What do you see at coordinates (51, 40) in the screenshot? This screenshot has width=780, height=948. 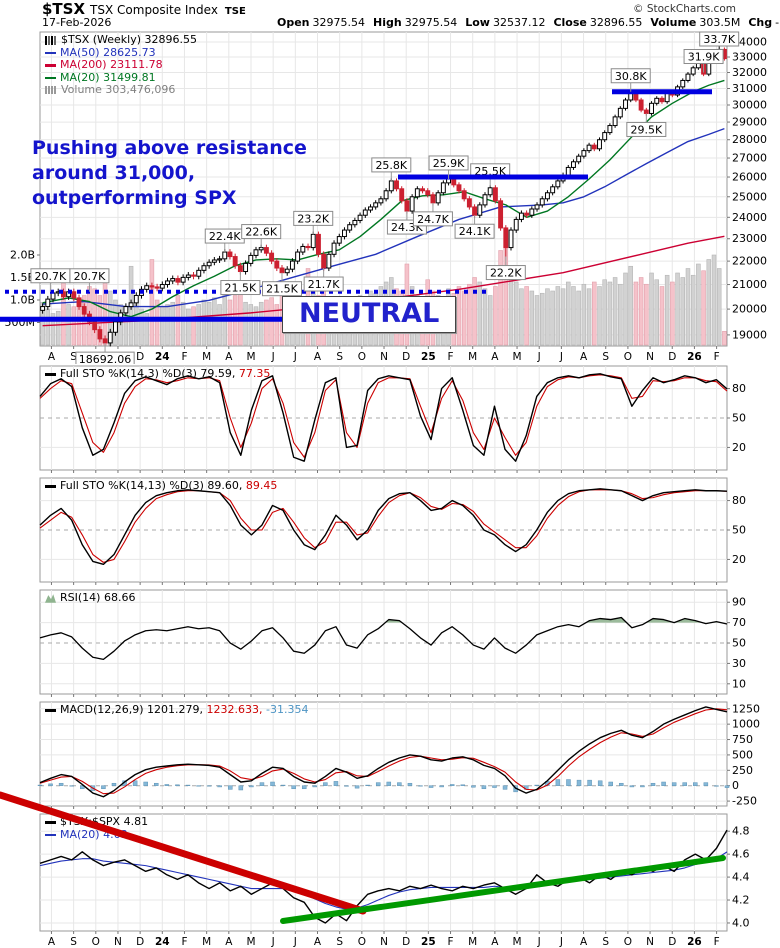 I see `candles-icon` at bounding box center [51, 40].